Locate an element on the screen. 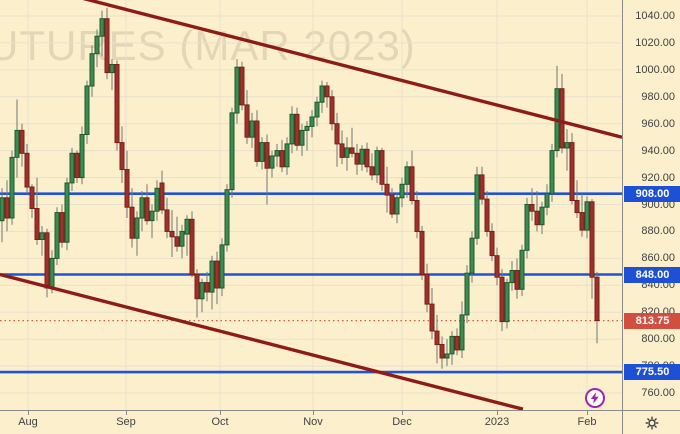 The height and width of the screenshot is (434, 680). price-tick-label: 1000.00 is located at coordinates (655, 69).